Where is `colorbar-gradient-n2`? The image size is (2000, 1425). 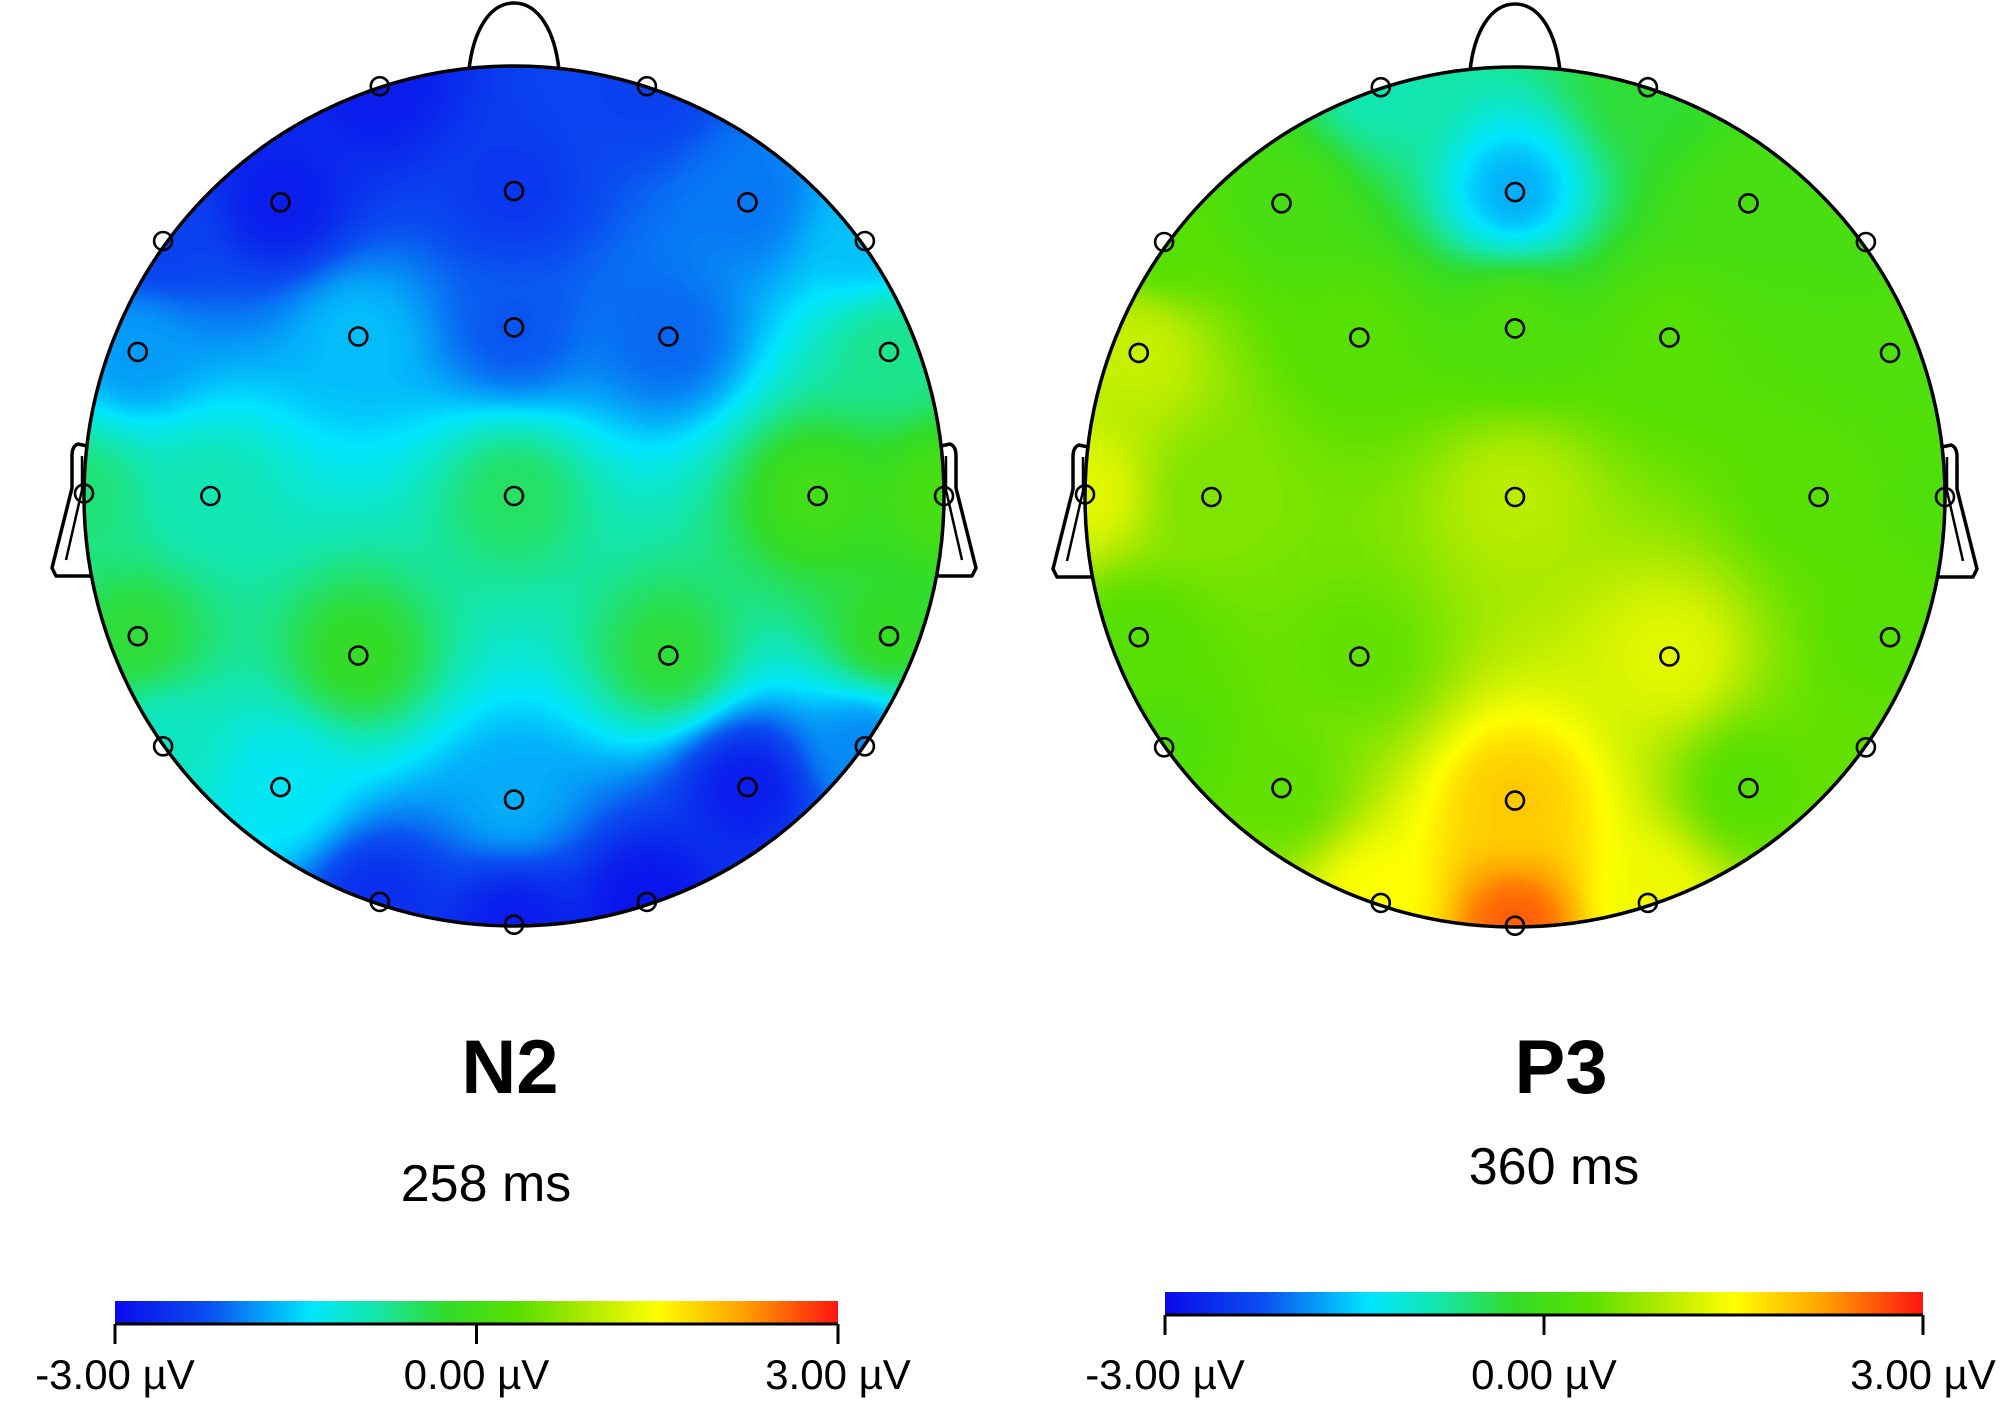 colorbar-gradient-n2 is located at coordinates (476, 1312).